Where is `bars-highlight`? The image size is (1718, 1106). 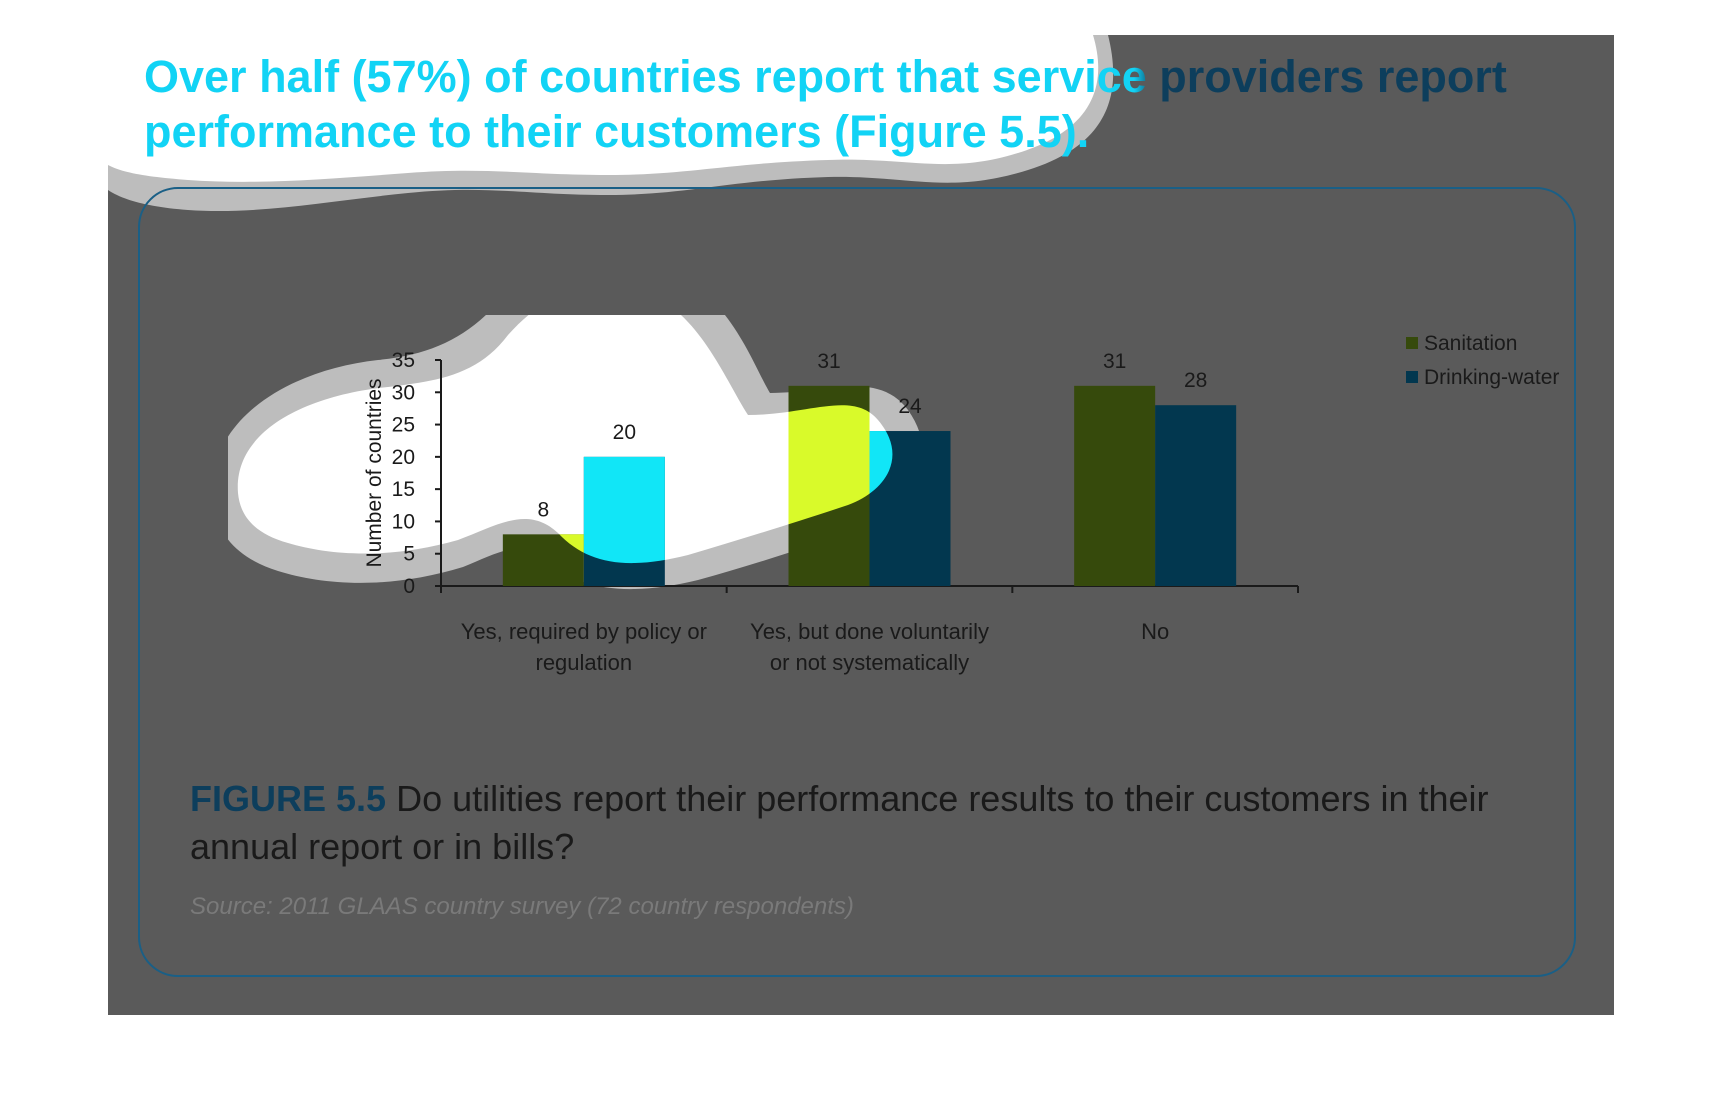 bars-highlight is located at coordinates (869, 485).